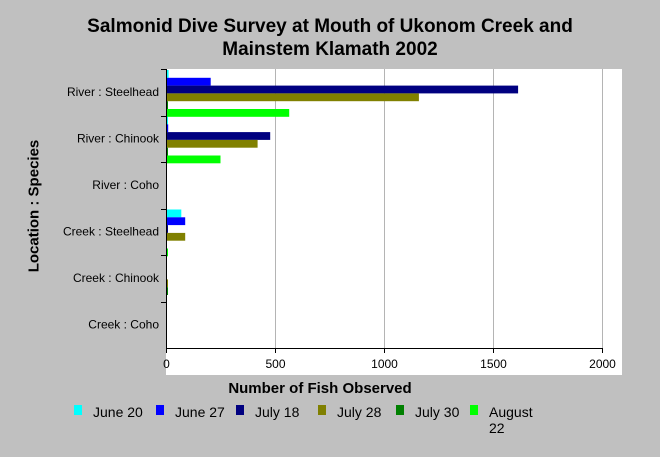 Image resolution: width=660 pixels, height=457 pixels. What do you see at coordinates (125, 185) in the screenshot?
I see `y-tick-label: River : Coho` at bounding box center [125, 185].